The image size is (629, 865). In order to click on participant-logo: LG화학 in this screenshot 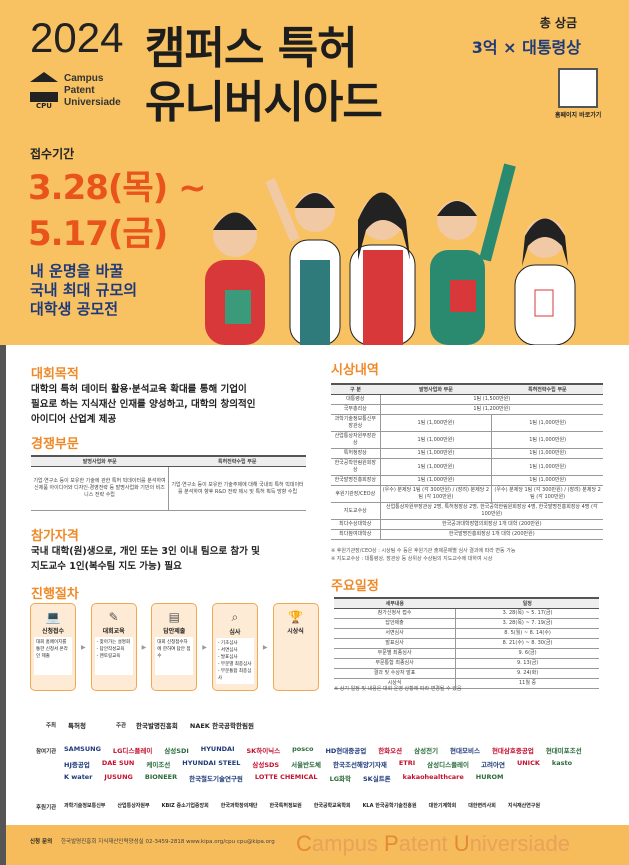, I will do `click(340, 779)`.